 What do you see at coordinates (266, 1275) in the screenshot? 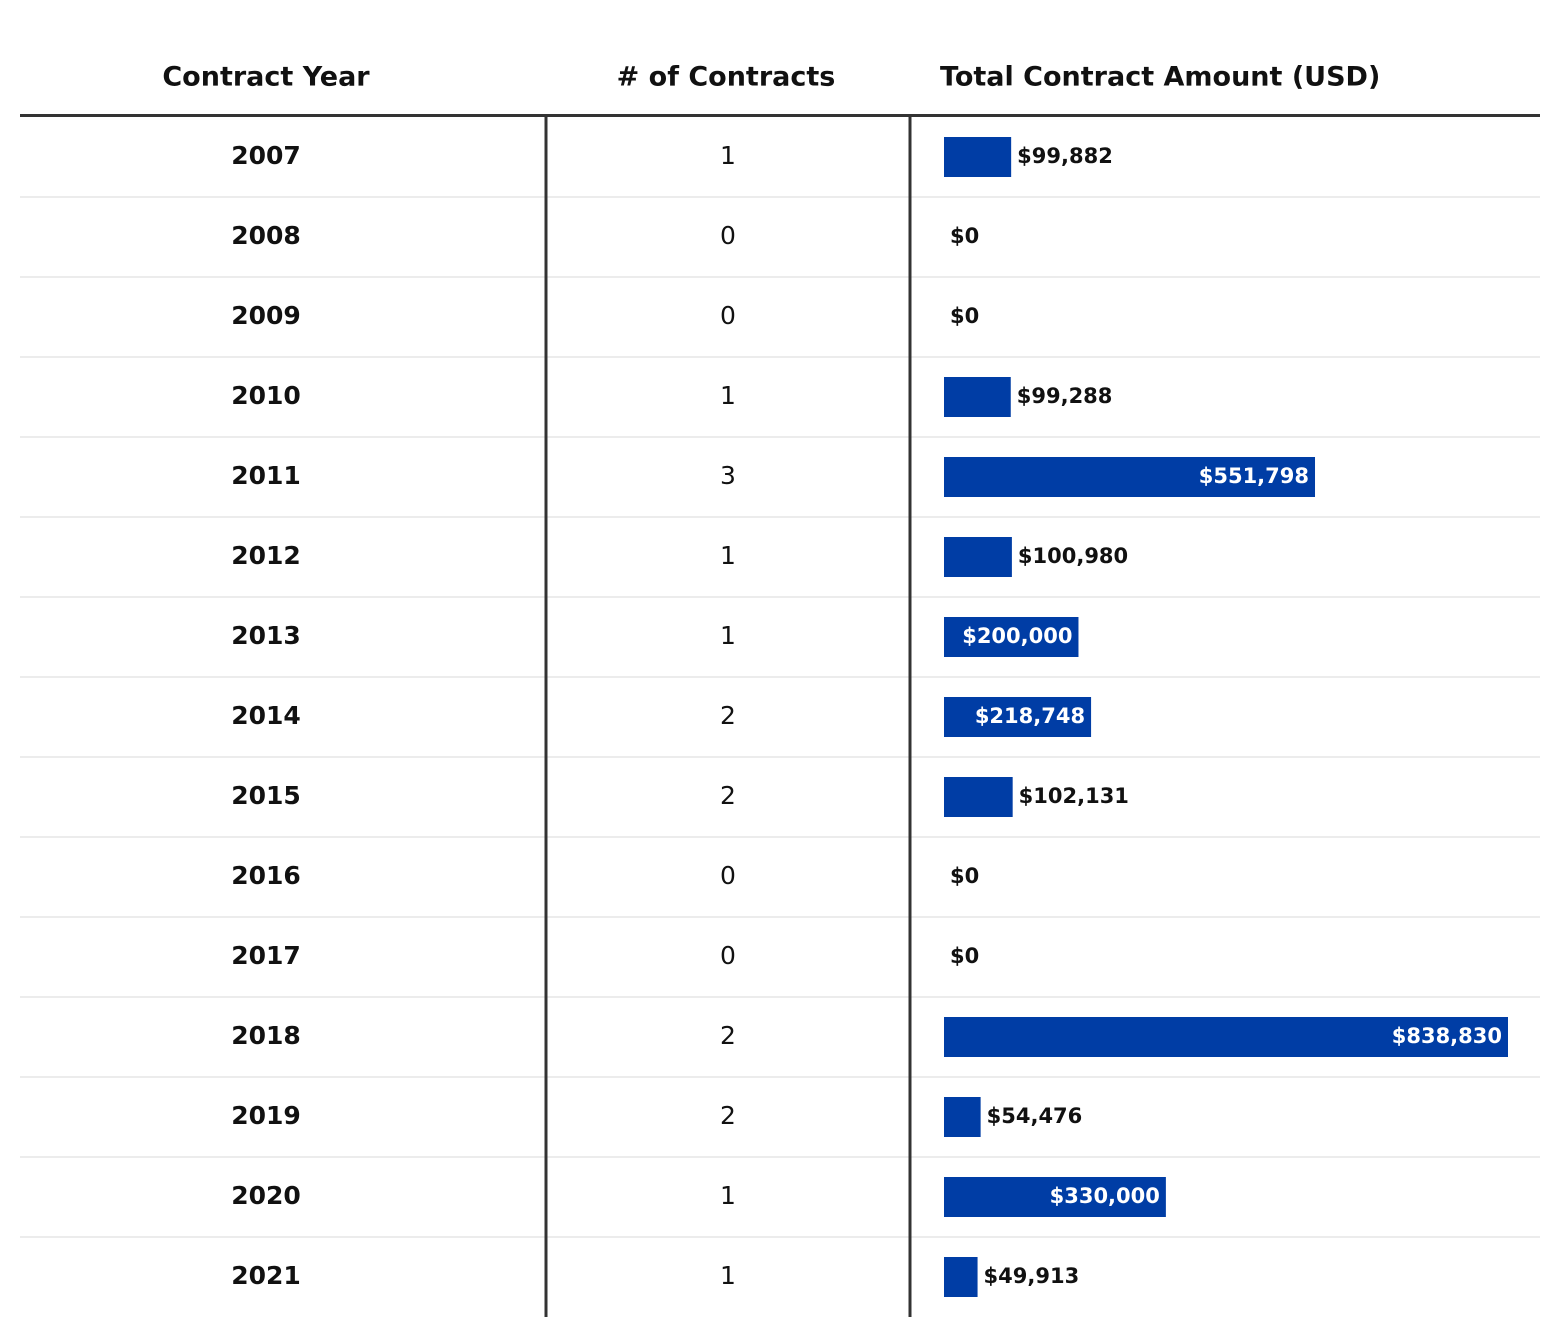
I see `year-cell: 2021` at bounding box center [266, 1275].